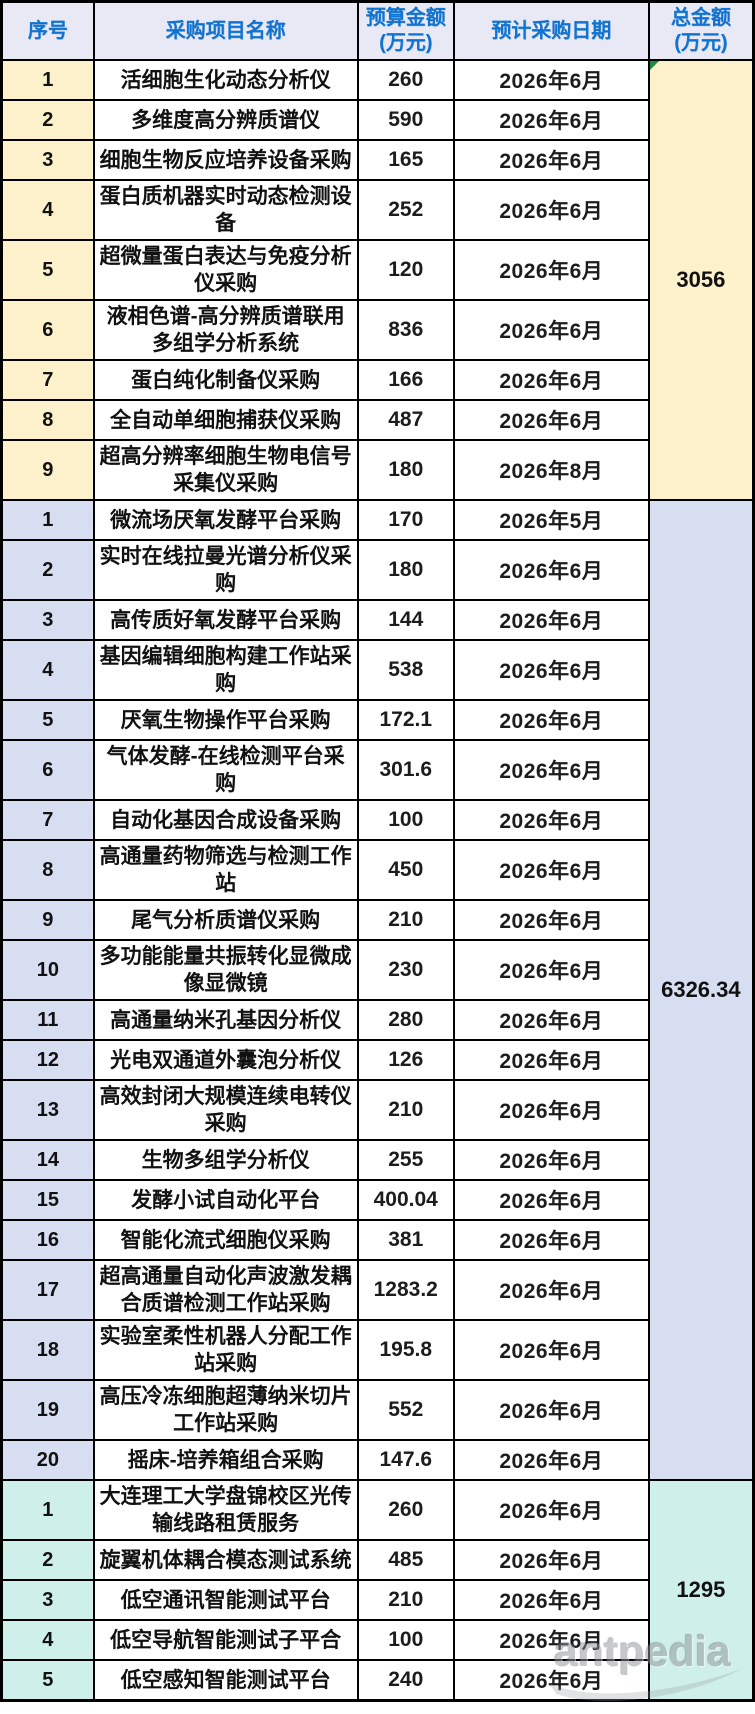  What do you see at coordinates (405, 1160) in the screenshot?
I see `budget-cell: 255` at bounding box center [405, 1160].